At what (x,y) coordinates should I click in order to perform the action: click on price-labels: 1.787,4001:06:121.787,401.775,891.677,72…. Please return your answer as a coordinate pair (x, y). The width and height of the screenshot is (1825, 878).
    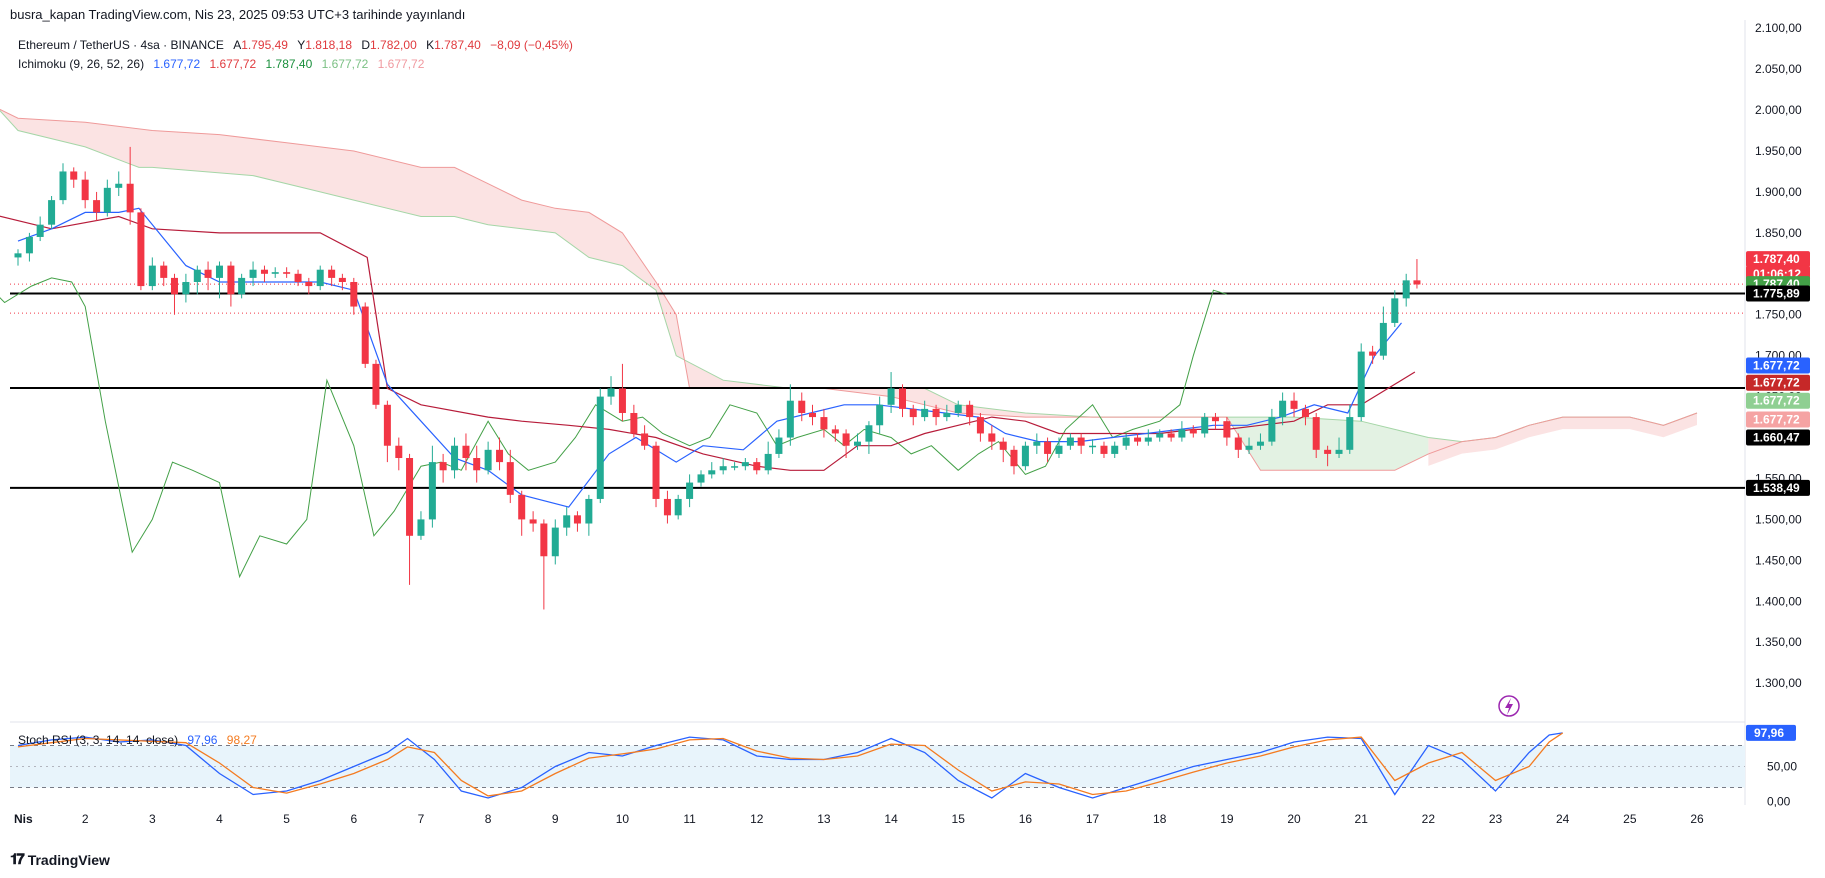
    Looking at the image, I should click on (1778, 373).